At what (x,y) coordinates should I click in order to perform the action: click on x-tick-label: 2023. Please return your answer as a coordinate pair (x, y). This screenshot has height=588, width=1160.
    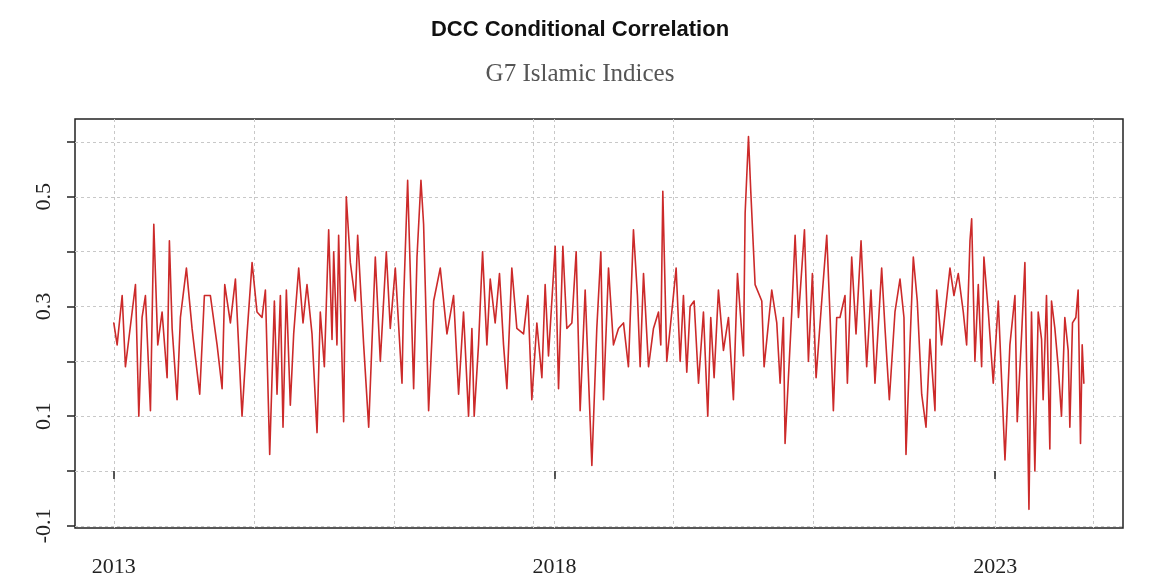
    Looking at the image, I should click on (995, 565).